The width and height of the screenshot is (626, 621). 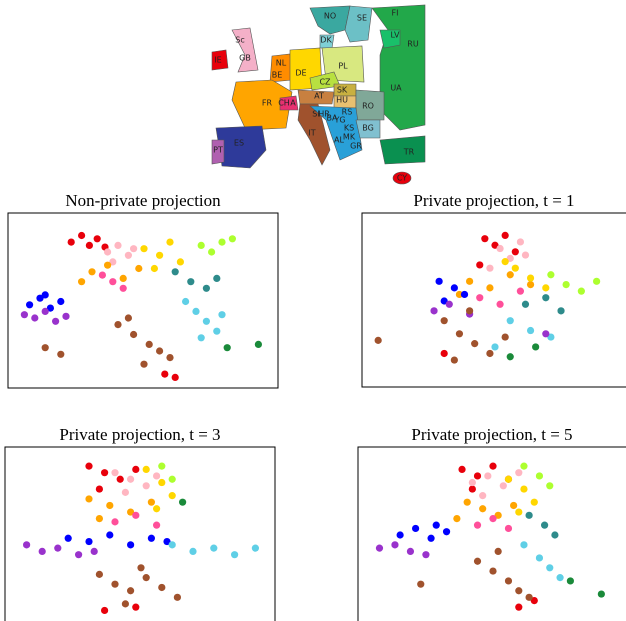 I want to click on chart-title: Non-private projection, so click(x=143, y=200).